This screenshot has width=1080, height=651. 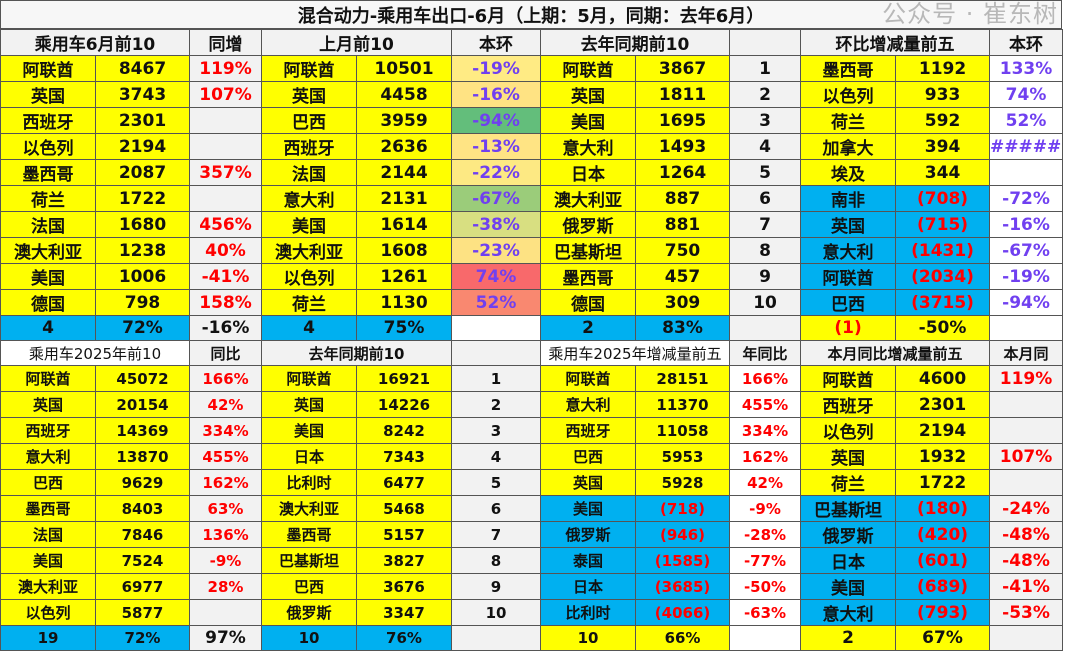 What do you see at coordinates (142, 198) in the screenshot?
I see `table-cell: 1722` at bounding box center [142, 198].